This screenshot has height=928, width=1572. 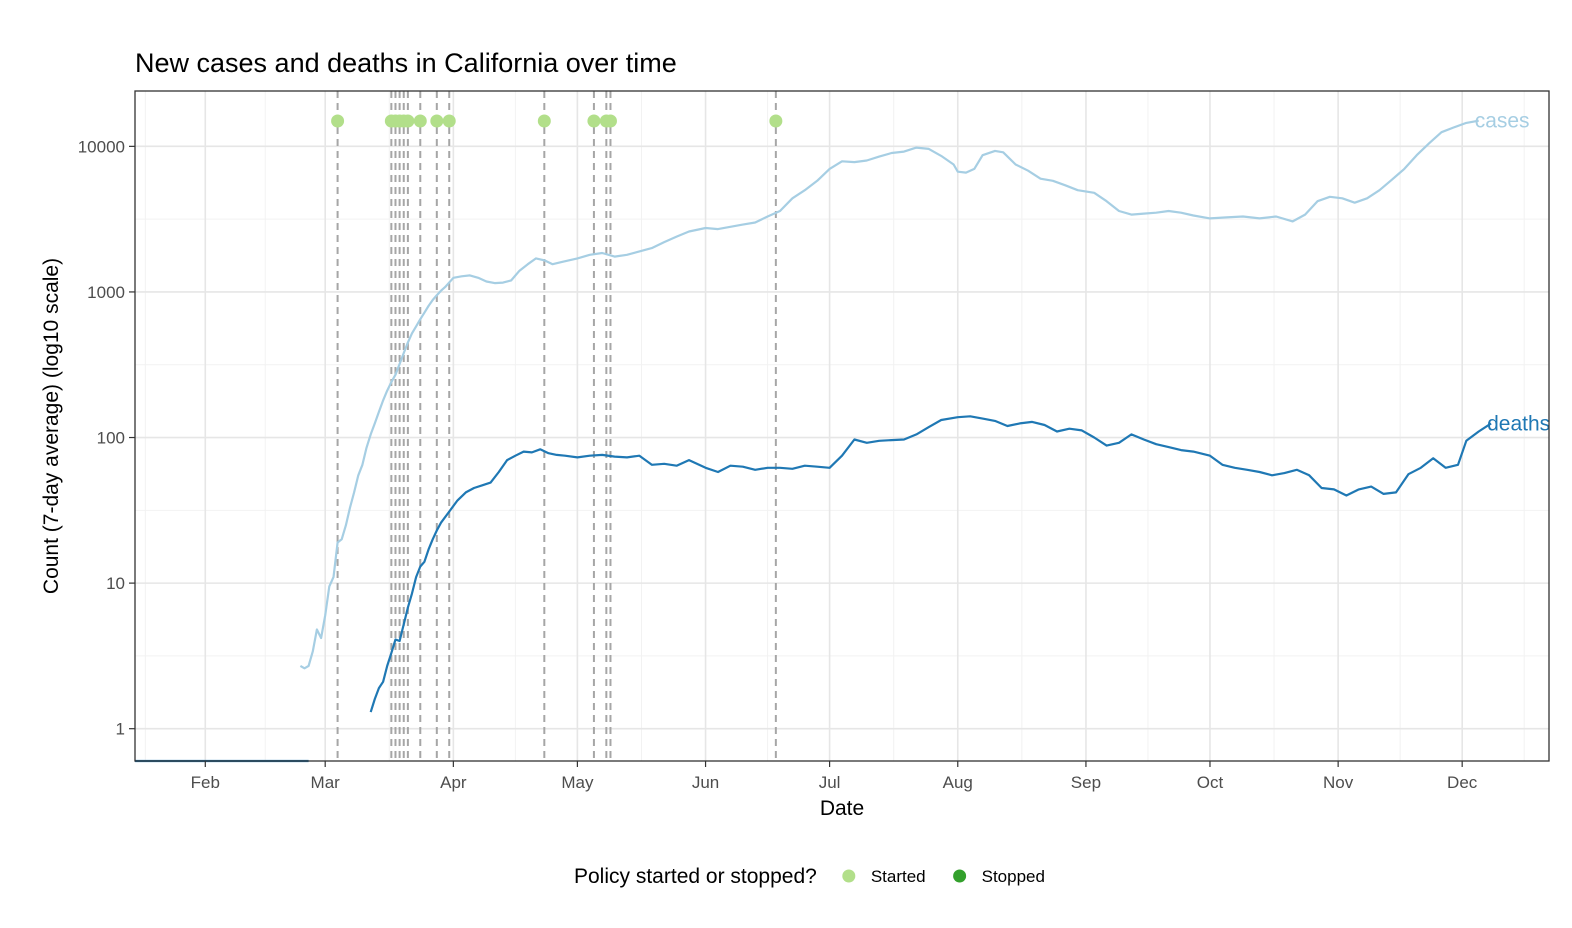 What do you see at coordinates (830, 782) in the screenshot?
I see `x-tick-label: Jul` at bounding box center [830, 782].